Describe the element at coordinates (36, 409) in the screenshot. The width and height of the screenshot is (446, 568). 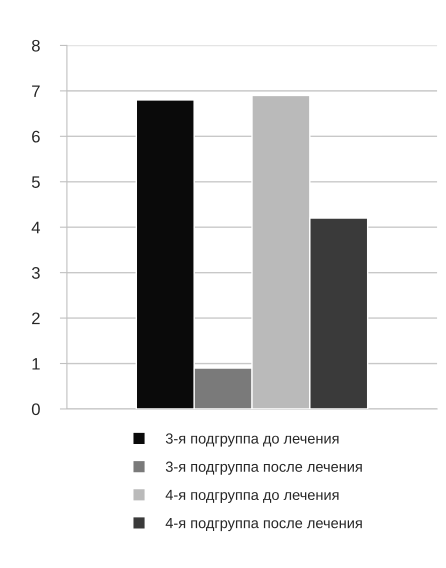
I see `y-tick-label: 0` at that location.